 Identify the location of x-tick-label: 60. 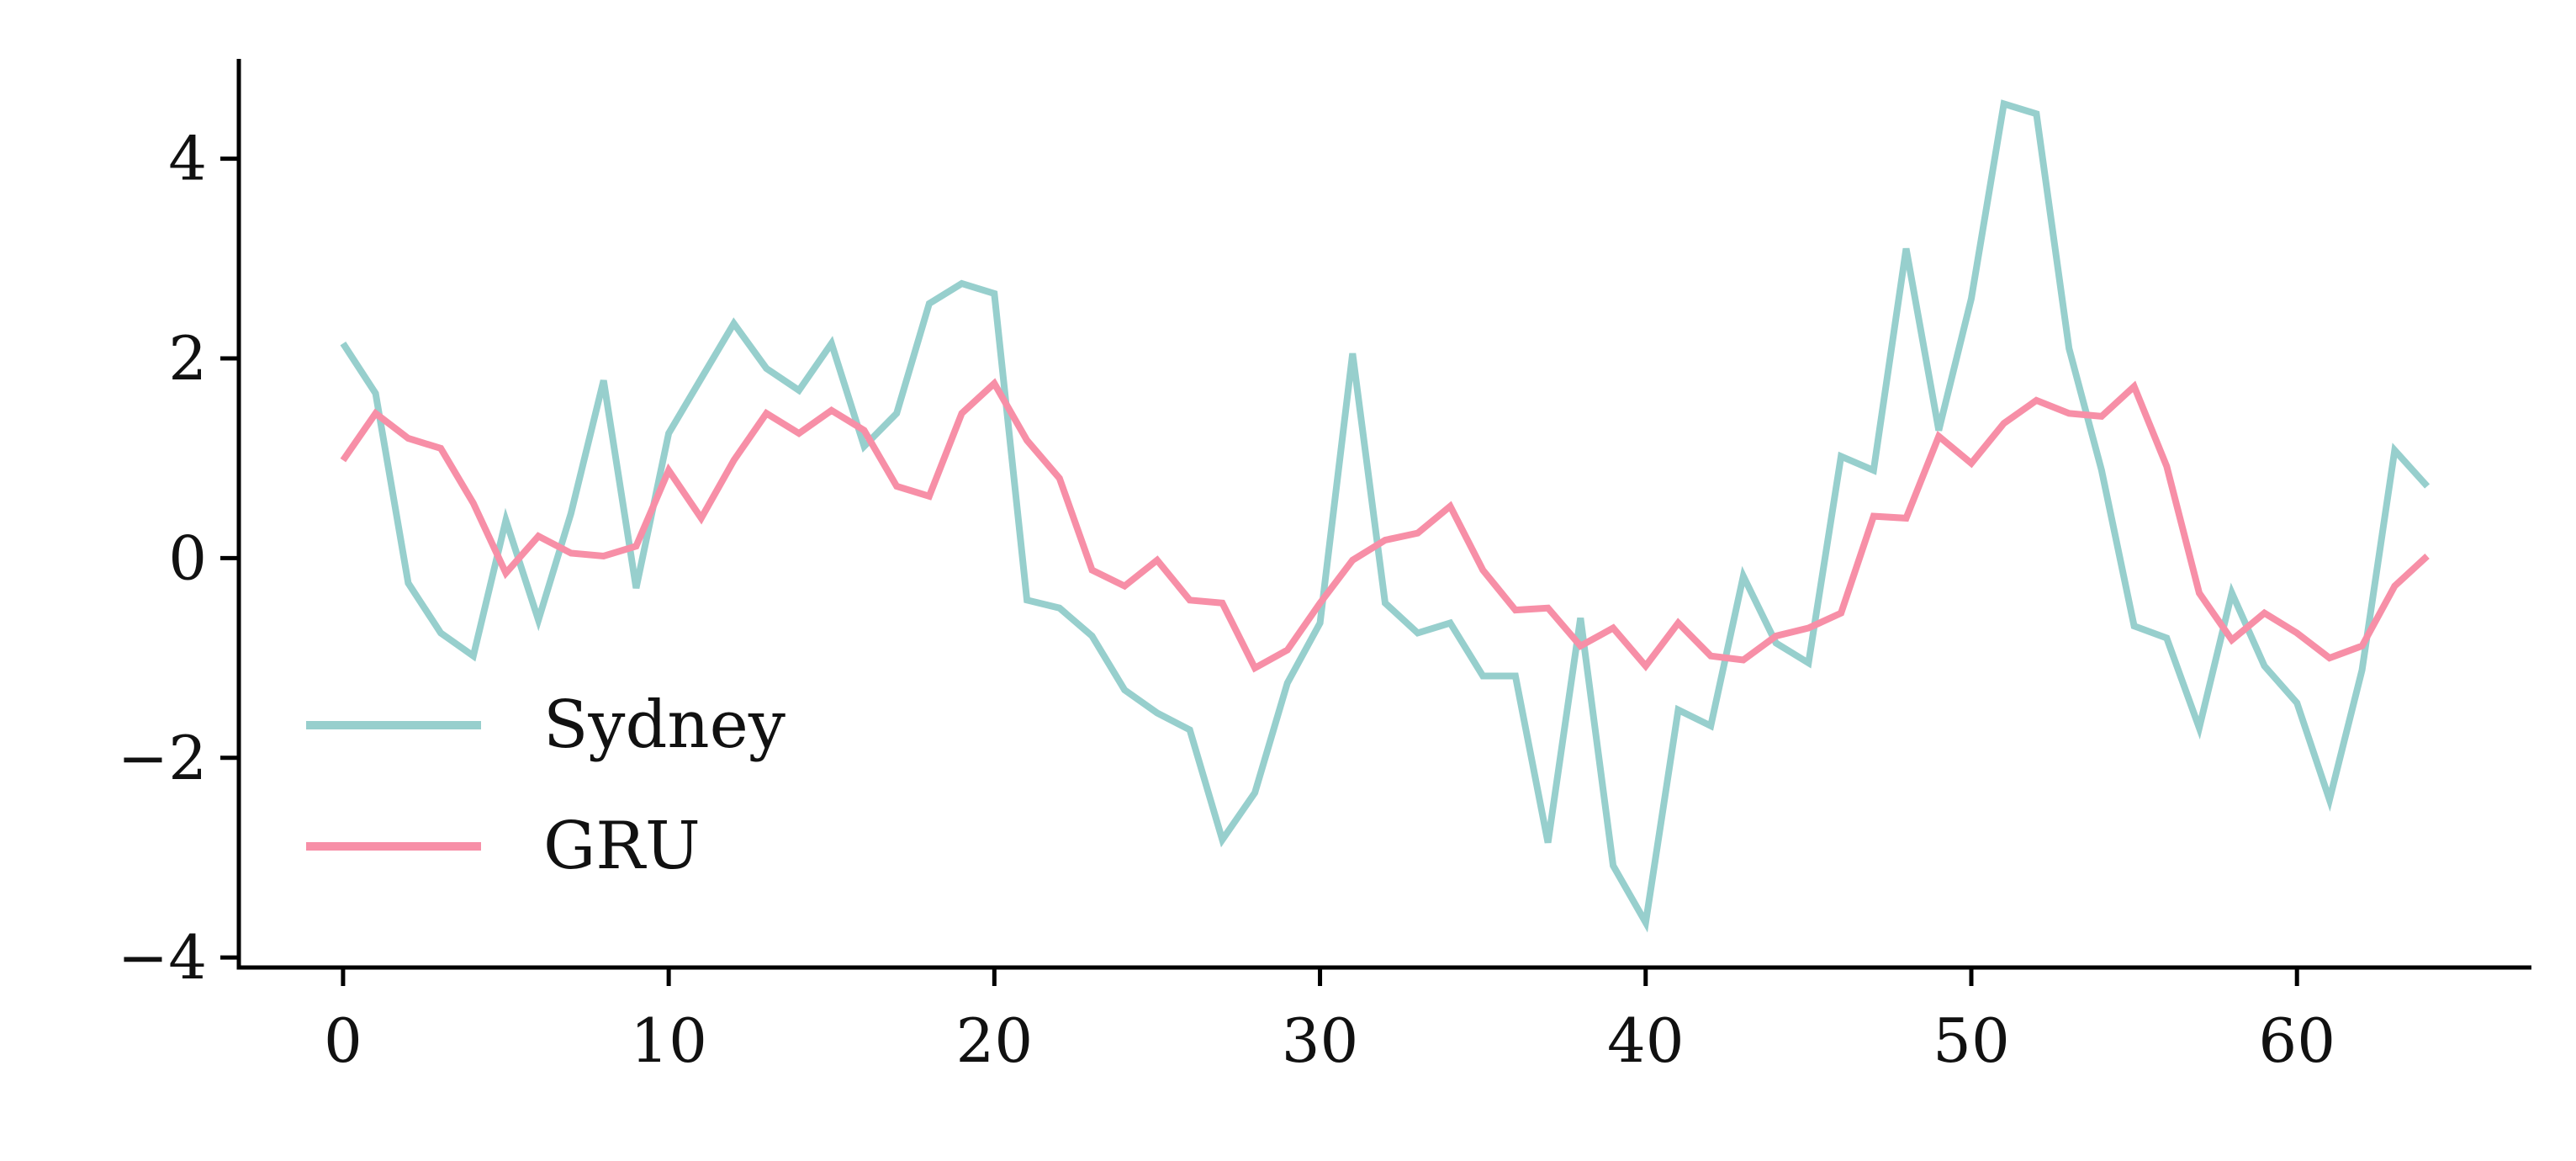
(2296, 1040).